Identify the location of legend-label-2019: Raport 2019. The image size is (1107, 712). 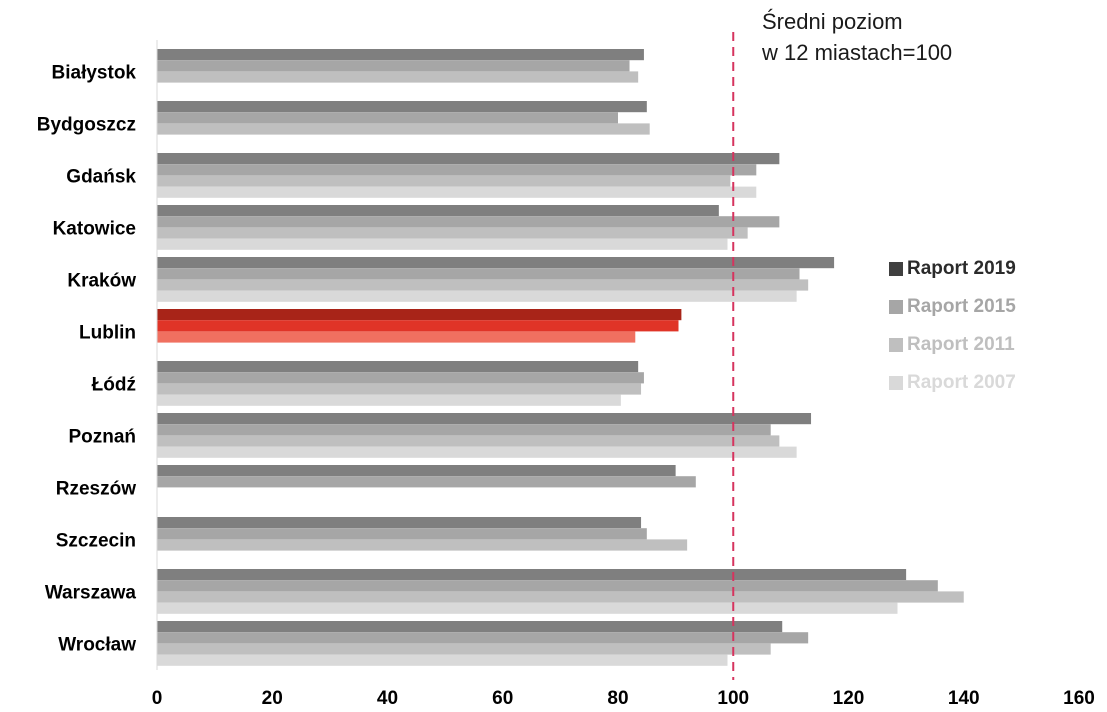
(961, 268).